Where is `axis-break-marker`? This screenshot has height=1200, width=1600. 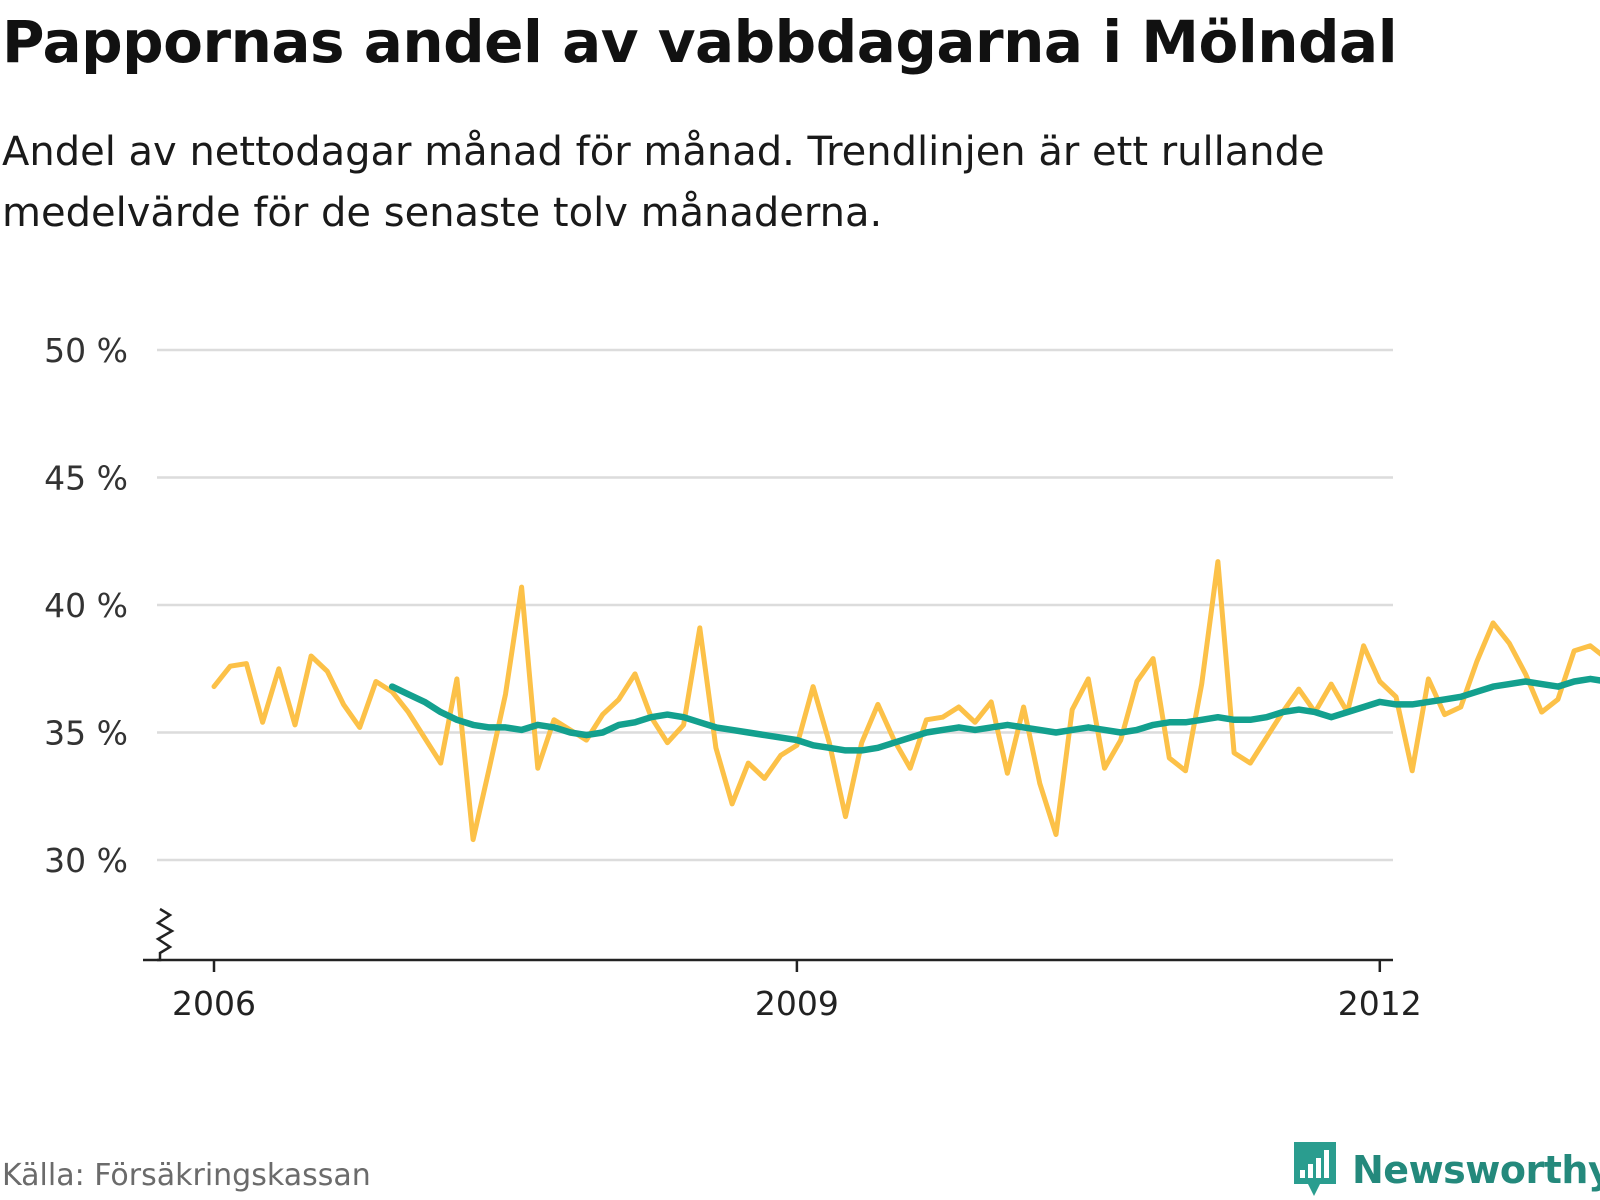 axis-break-marker is located at coordinates (159, 934).